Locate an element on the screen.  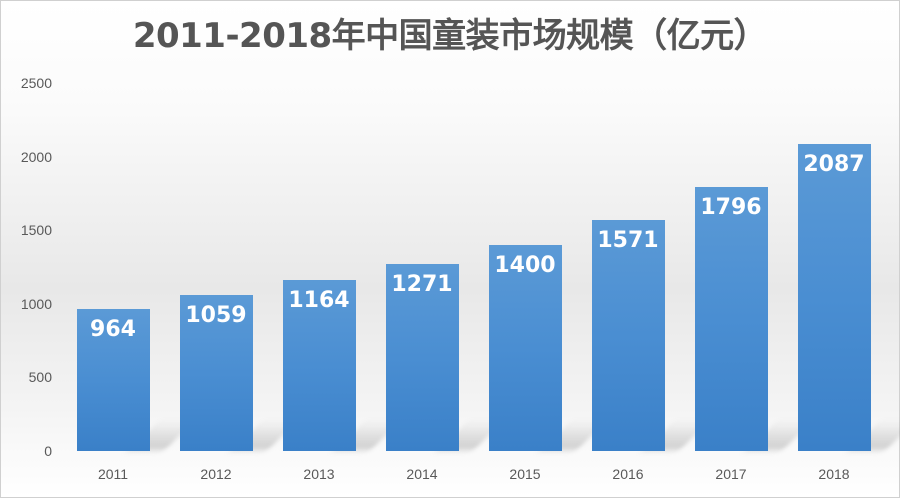
bar-2015: 1400 is located at coordinates (525, 347).